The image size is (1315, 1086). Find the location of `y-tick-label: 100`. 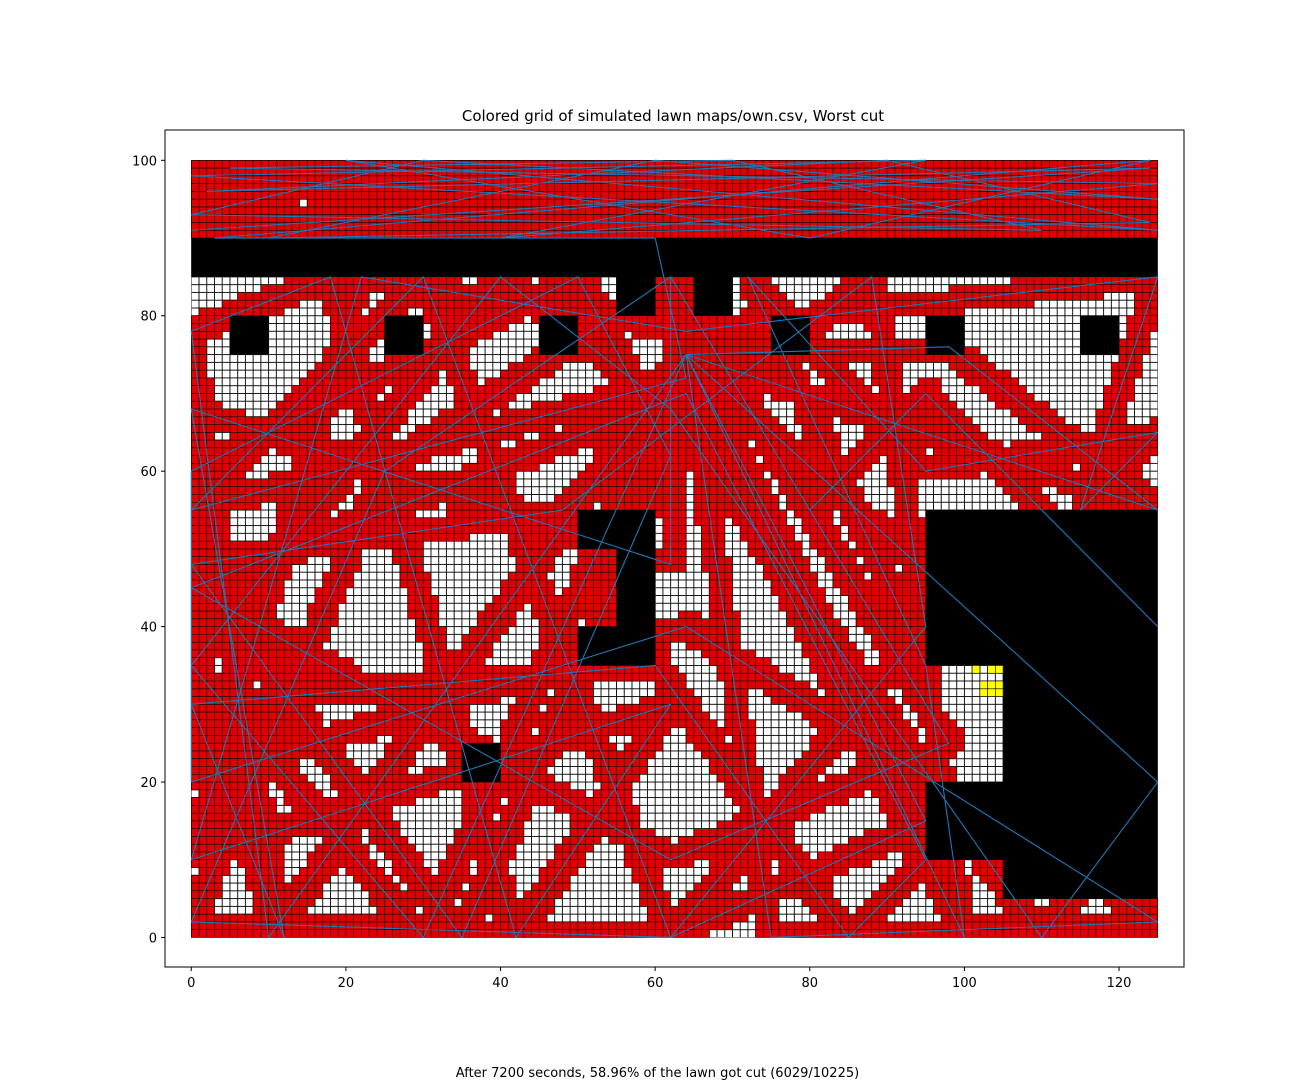

y-tick-label: 100 is located at coordinates (144, 161).